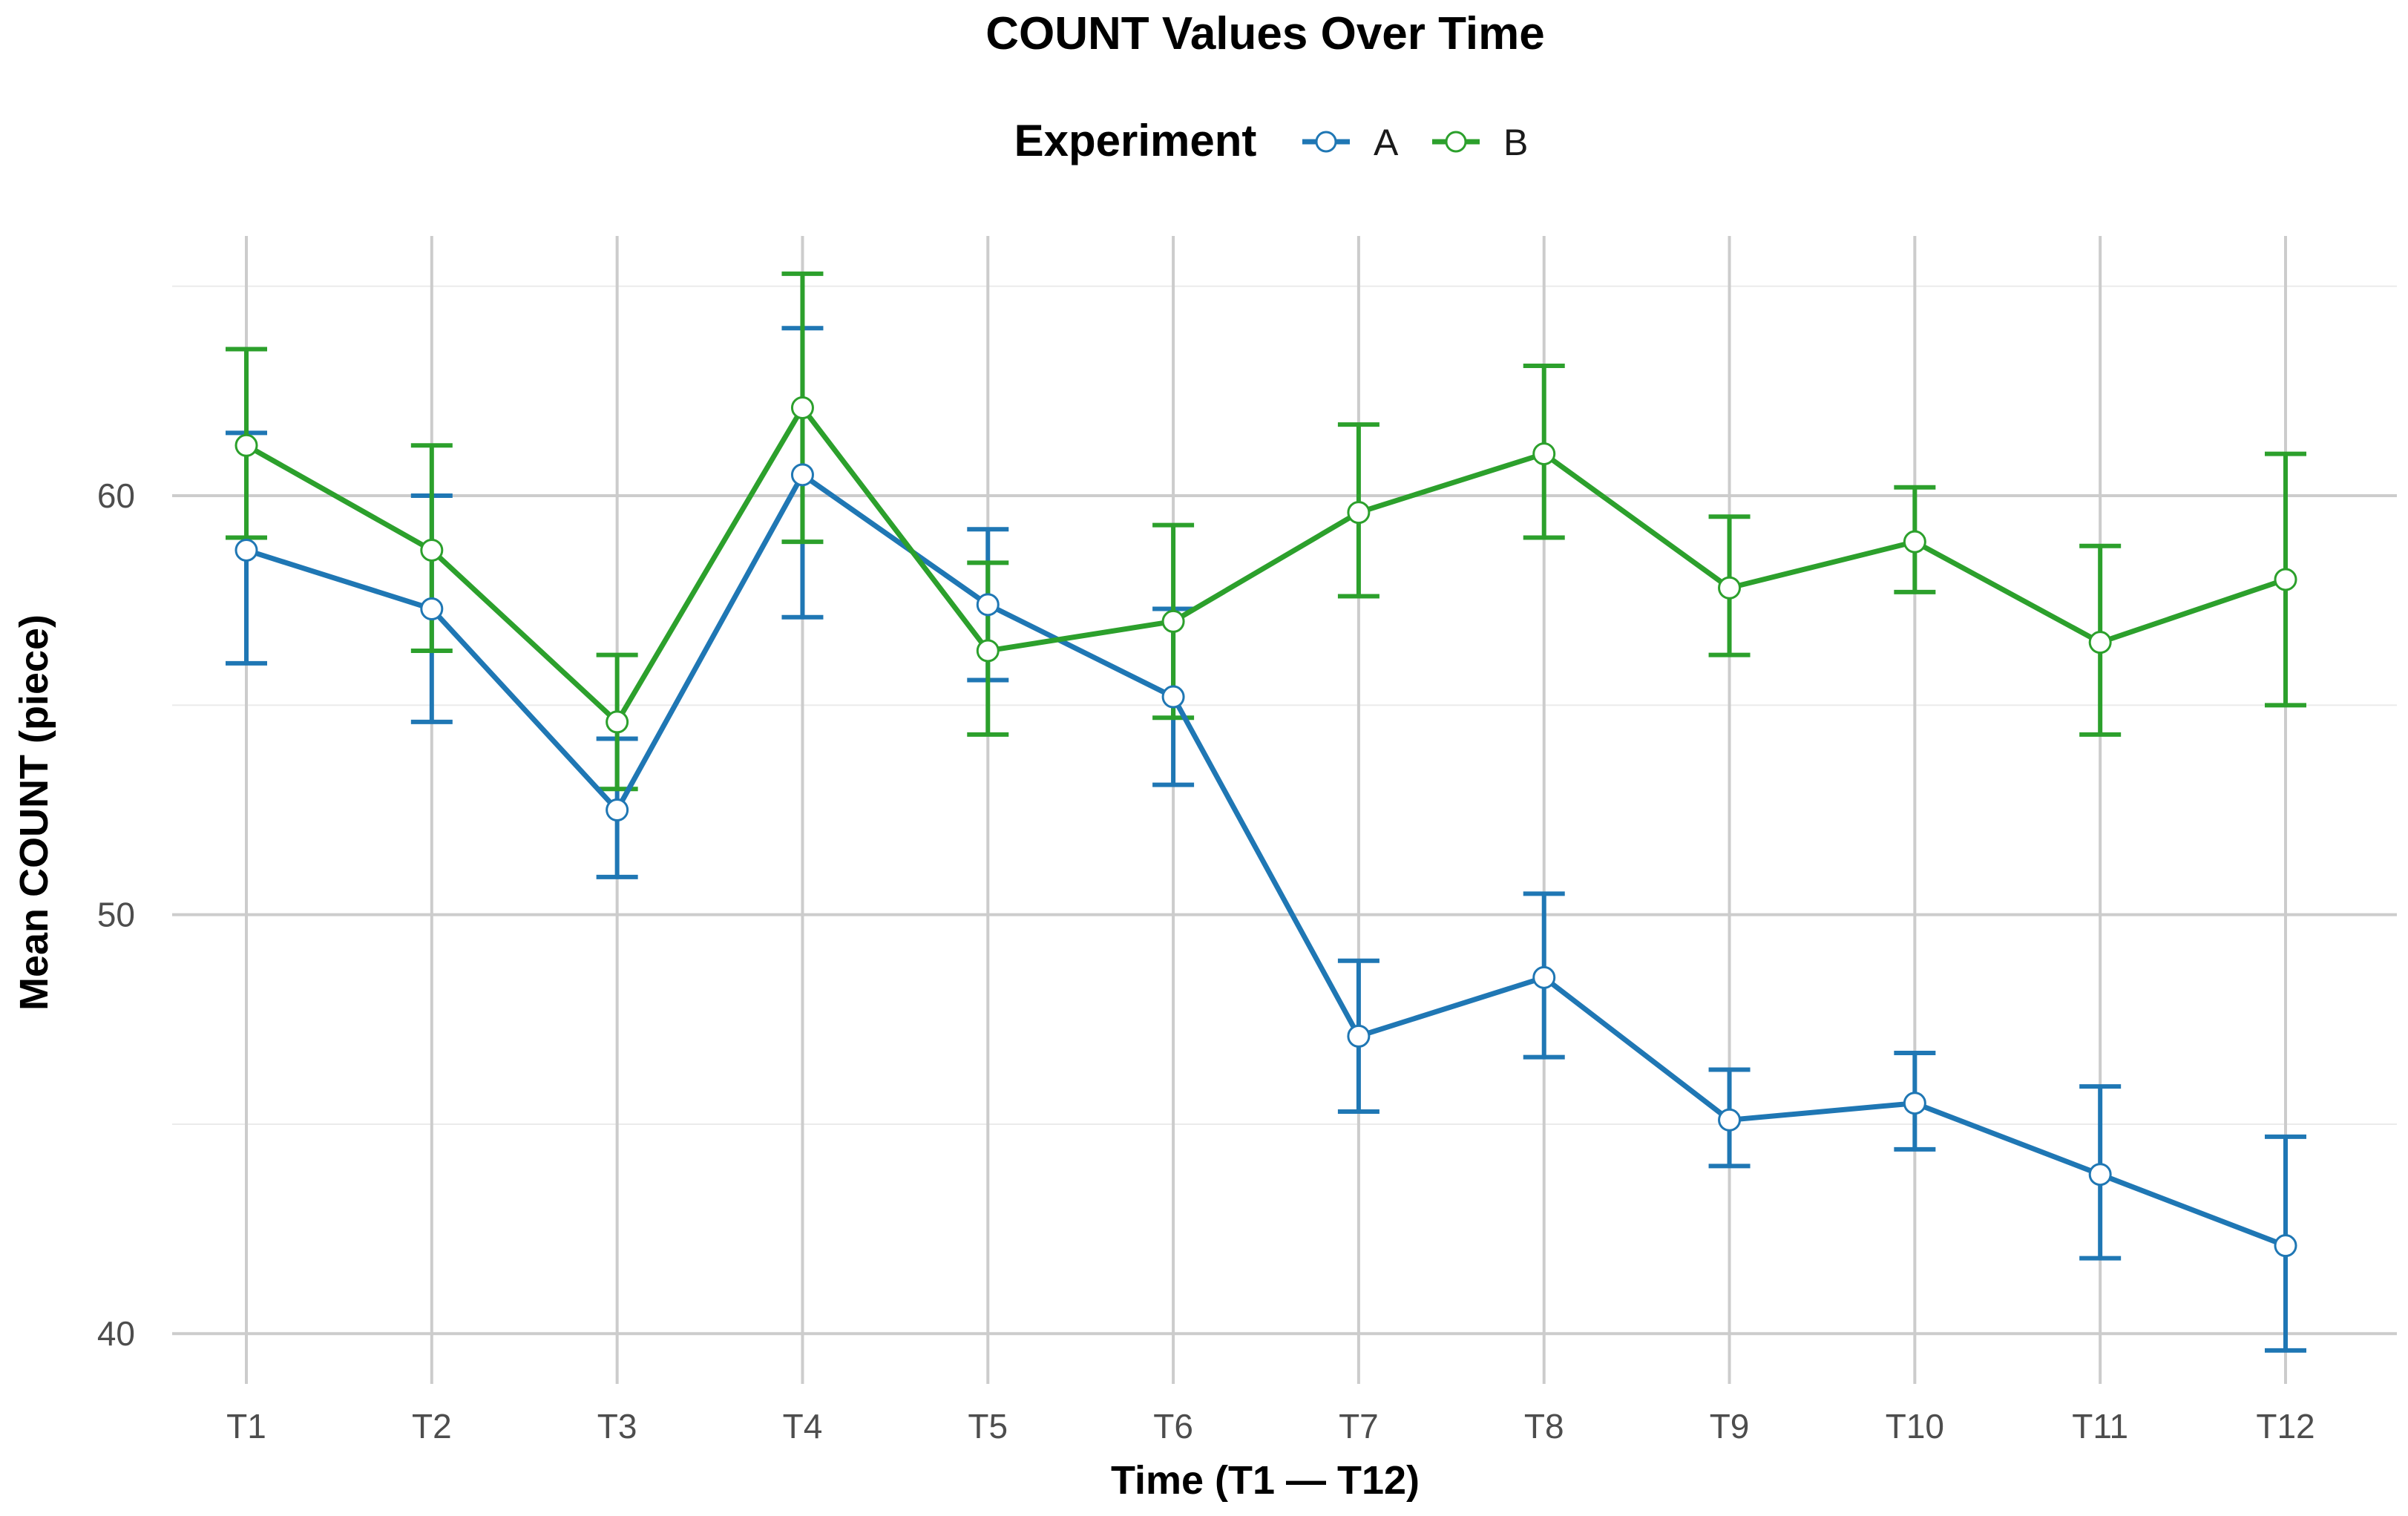 The image size is (2408, 1516). Describe the element at coordinates (116, 1333) in the screenshot. I see `y-tick-label: 40` at that location.